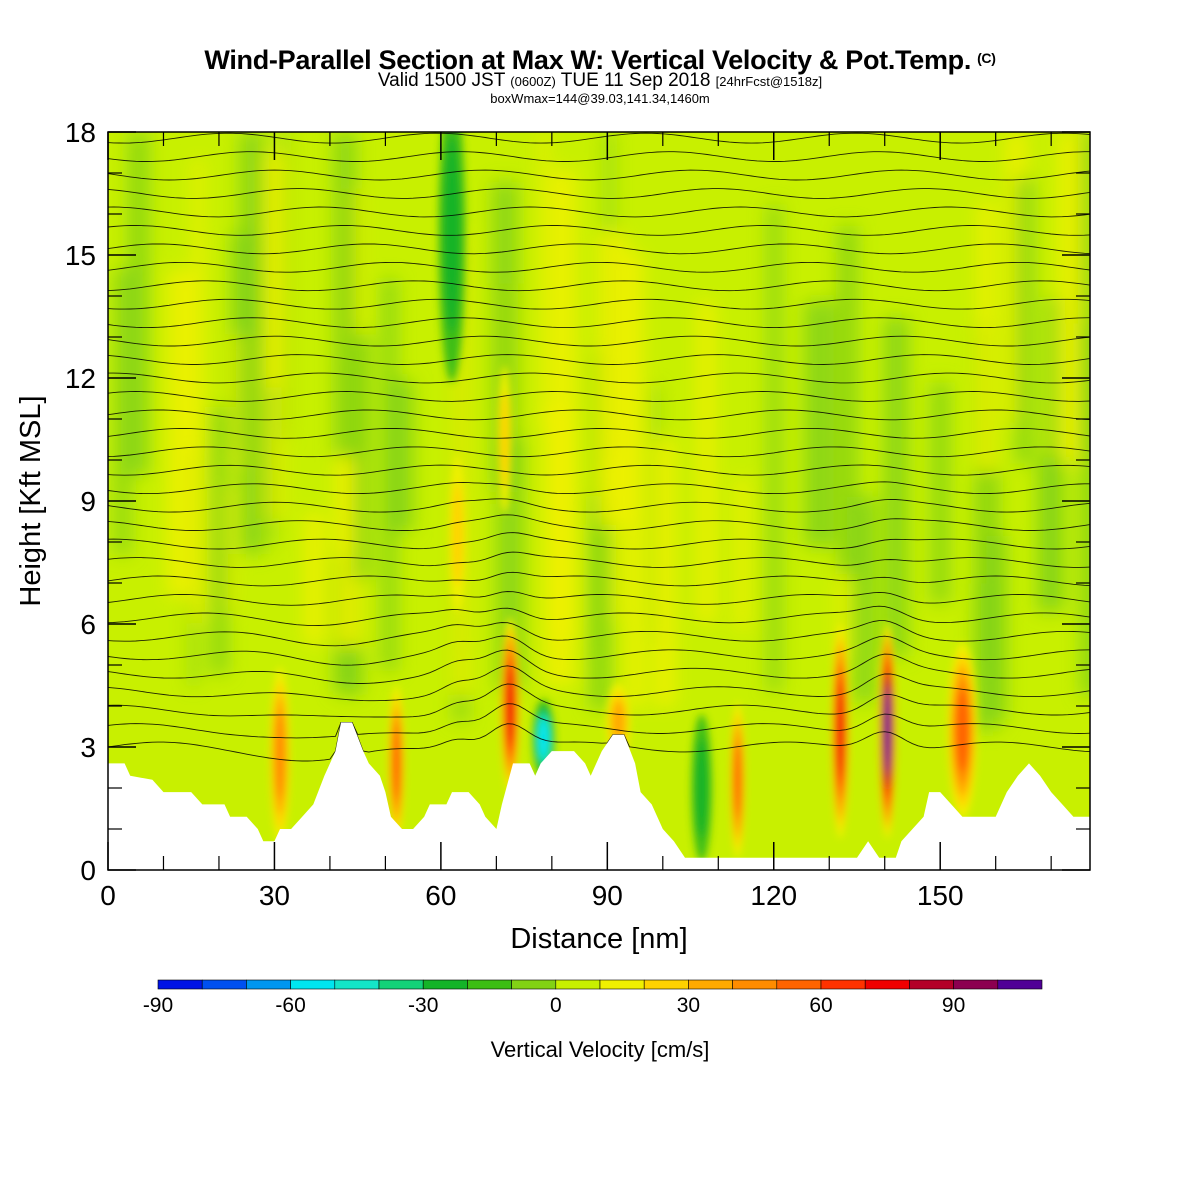 The image size is (1200, 1200). I want to click on terrain-mask, so click(599, 796).